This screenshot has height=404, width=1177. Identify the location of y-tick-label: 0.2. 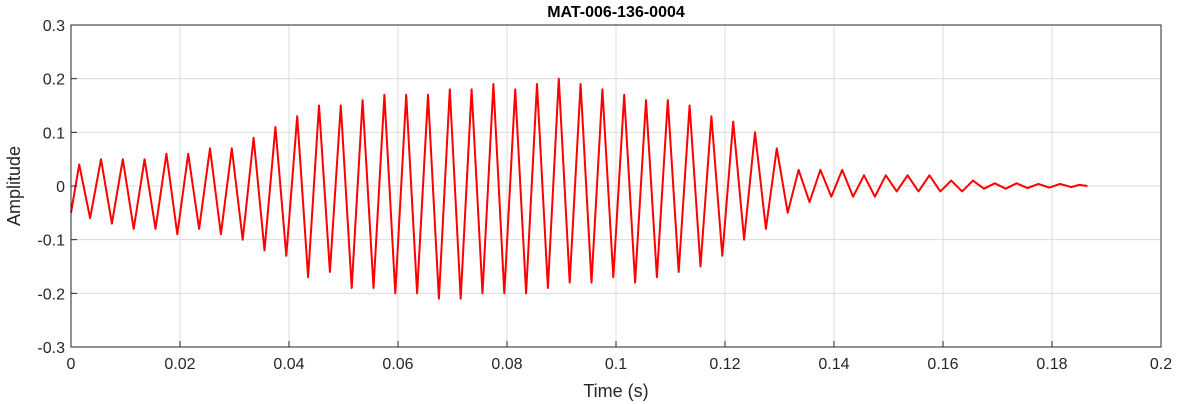
(54, 80).